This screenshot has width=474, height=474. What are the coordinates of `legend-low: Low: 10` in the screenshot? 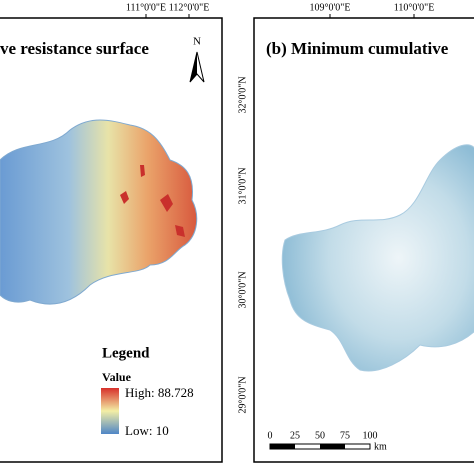 It's located at (147, 430).